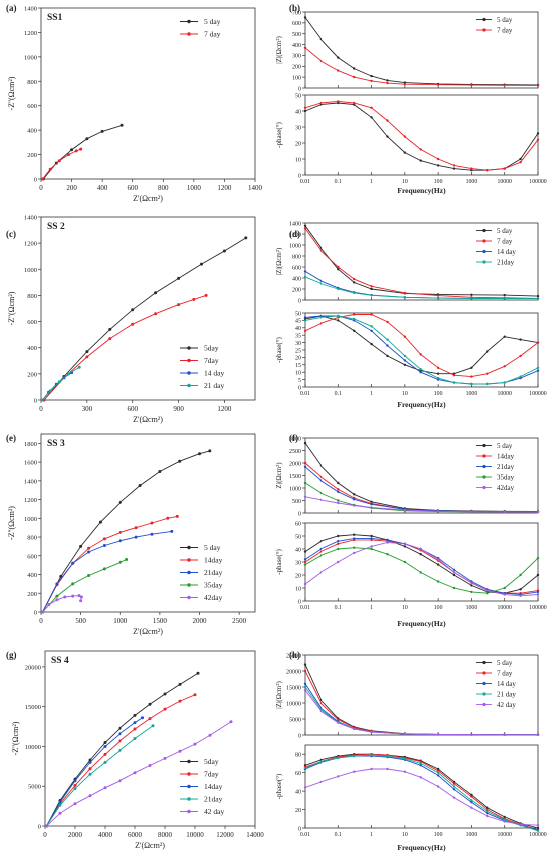 Image resolution: width=550 pixels, height=860 pixels. What do you see at coordinates (150, 845) in the screenshot?
I see `x-axis-label: Z'(Ωcm²)` at bounding box center [150, 845].